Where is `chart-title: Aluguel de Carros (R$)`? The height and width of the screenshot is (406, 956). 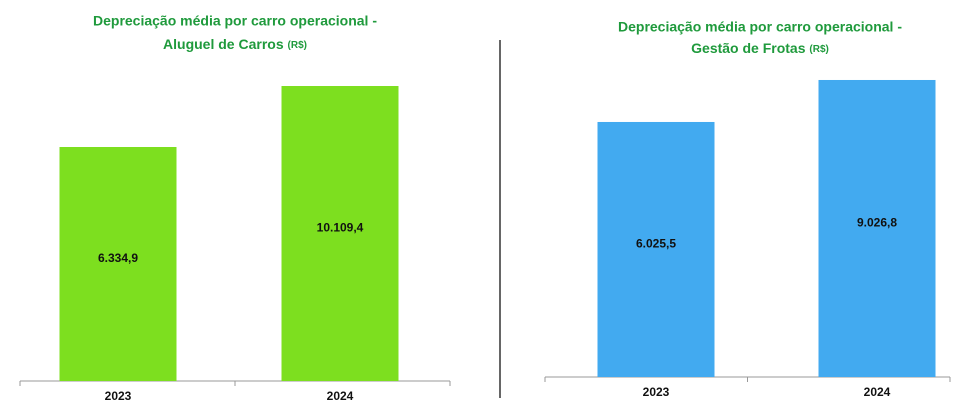 chart-title: Aluguel de Carros (R$) is located at coordinates (235, 44).